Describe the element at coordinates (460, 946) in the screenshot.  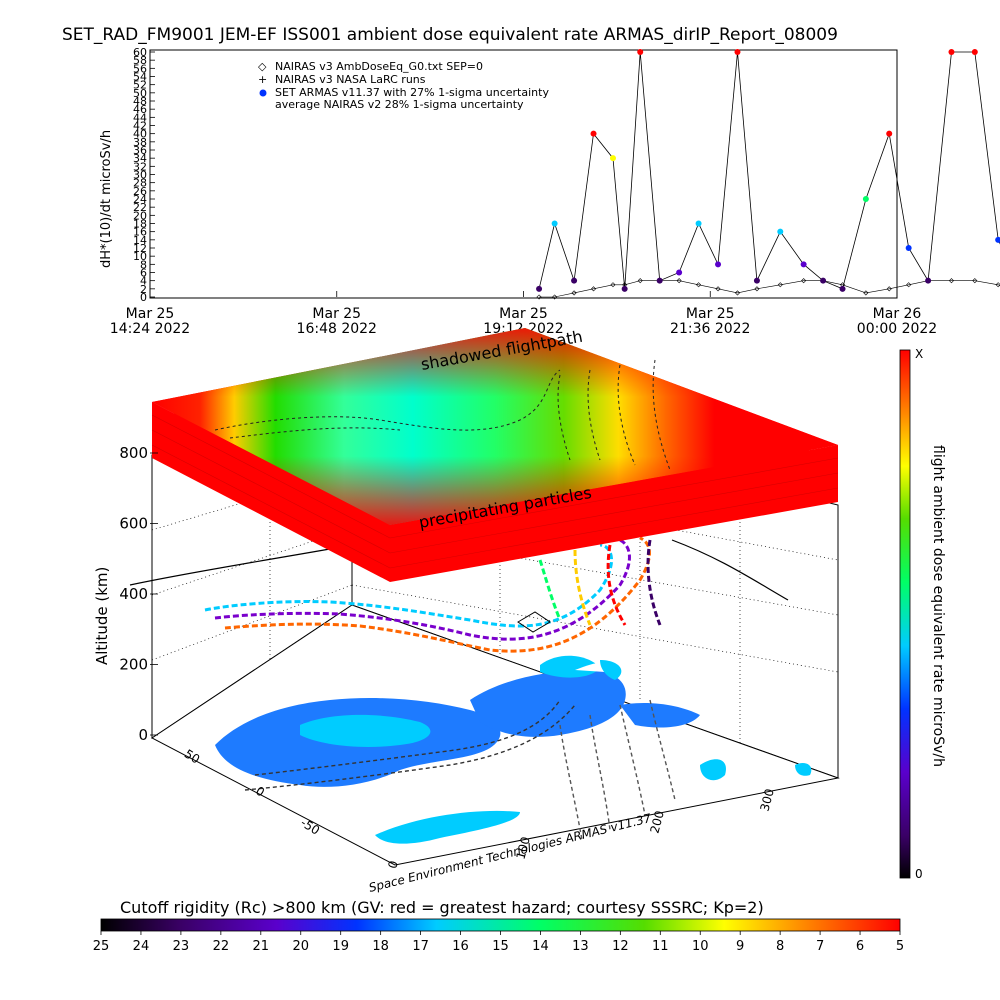
I see `bottom-tick-label: 16` at that location.